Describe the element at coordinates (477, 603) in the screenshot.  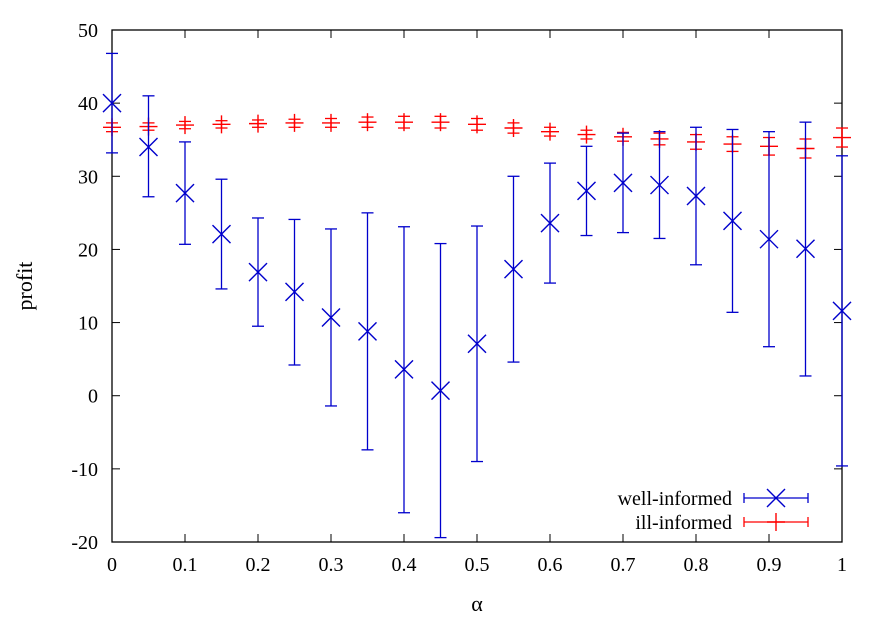
I see `x-axis-title: α` at that location.